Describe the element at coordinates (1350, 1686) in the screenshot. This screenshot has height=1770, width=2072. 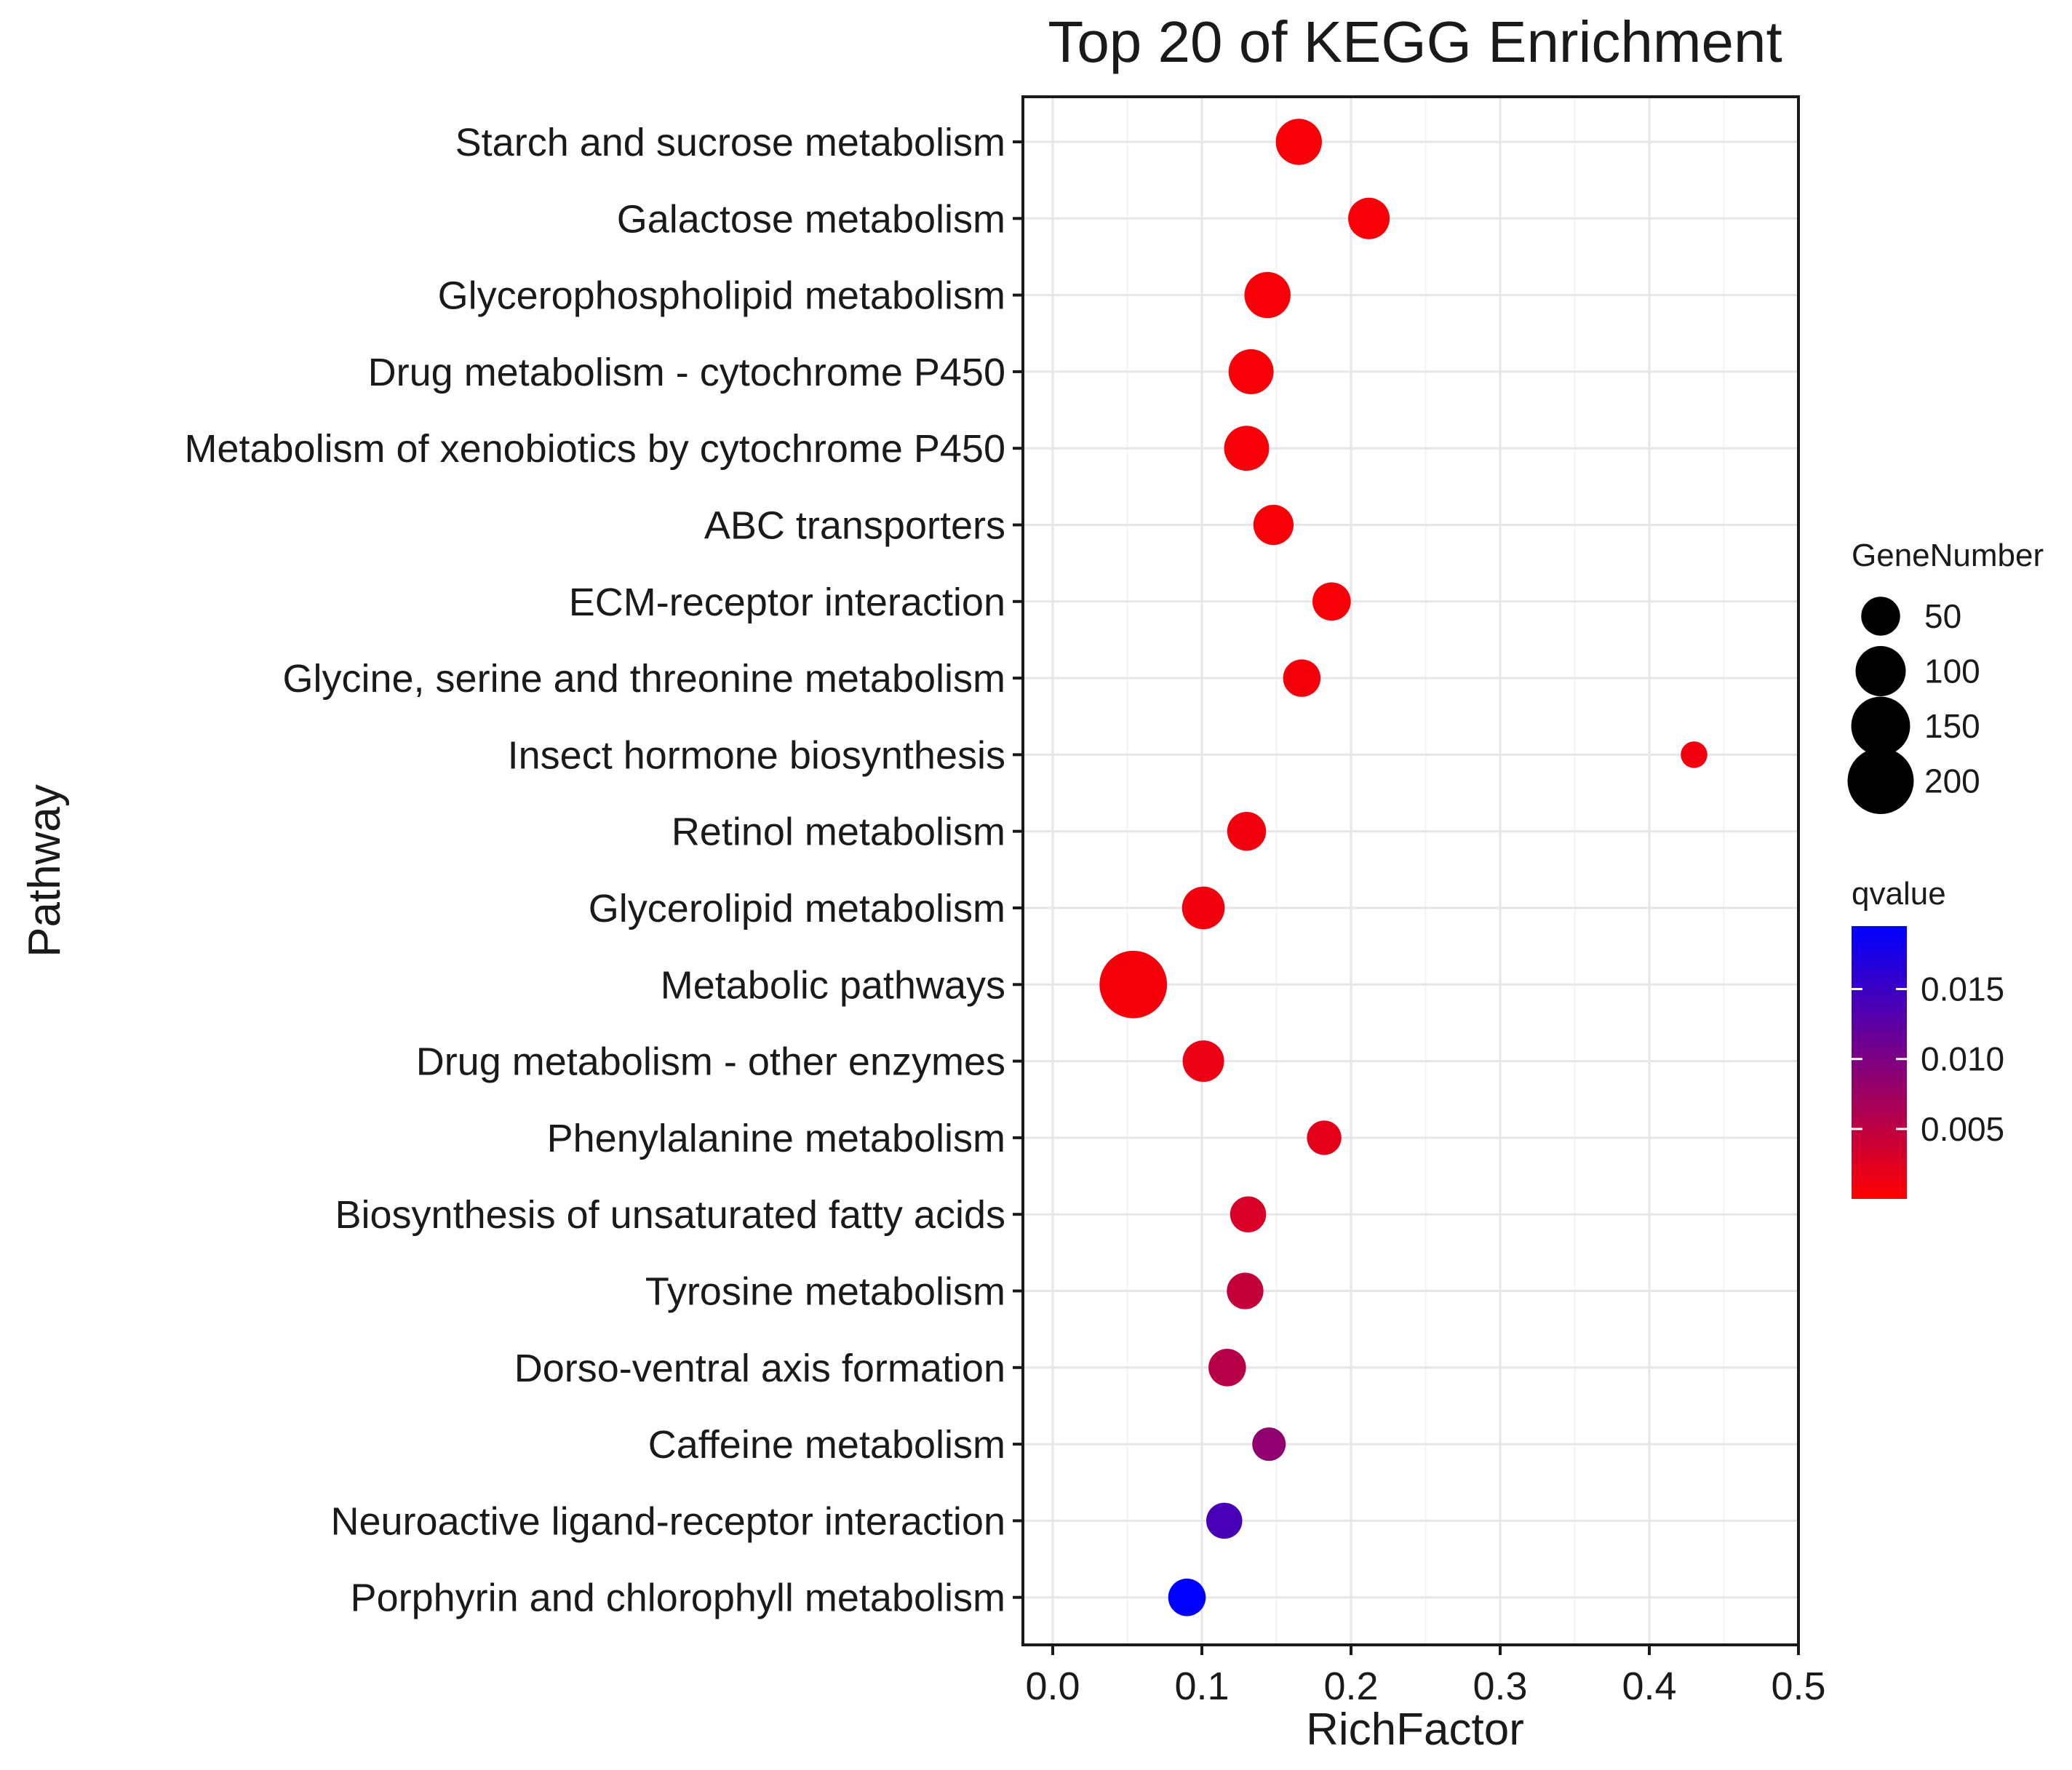
I see `x-tick-label: 0.2` at that location.